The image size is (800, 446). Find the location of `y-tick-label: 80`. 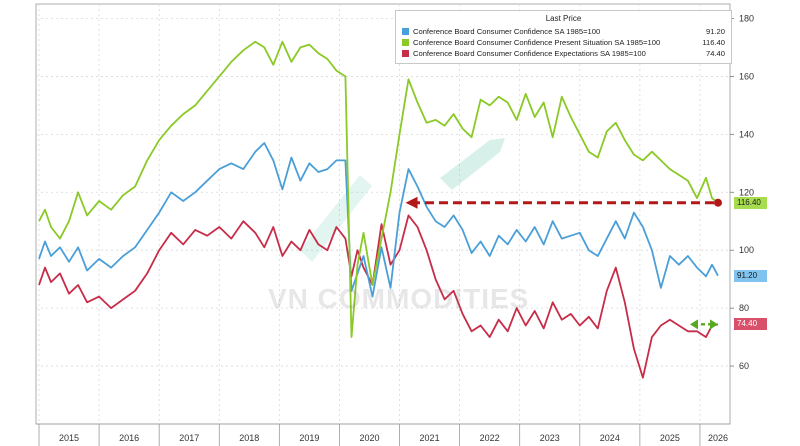

y-tick-label: 80 is located at coordinates (744, 308).